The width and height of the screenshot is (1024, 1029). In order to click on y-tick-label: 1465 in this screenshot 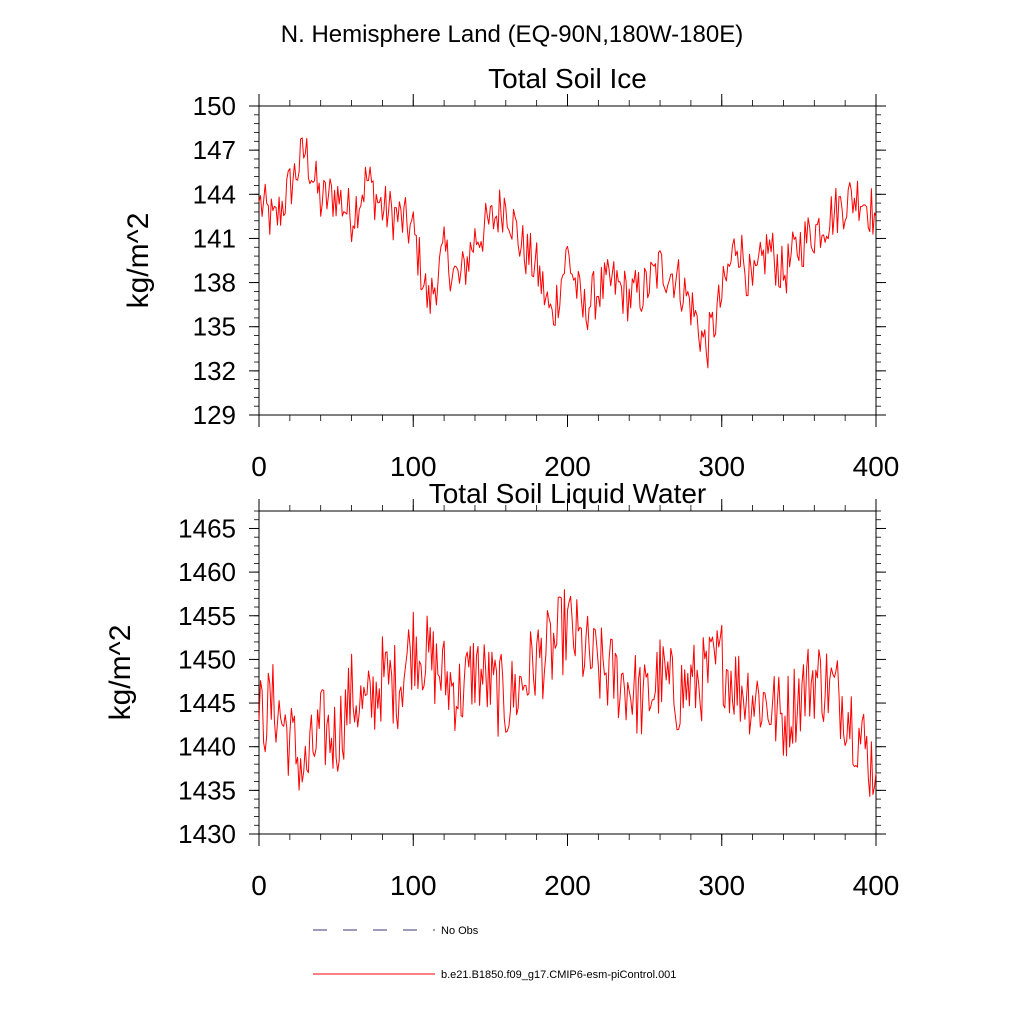, I will do `click(207, 528)`.